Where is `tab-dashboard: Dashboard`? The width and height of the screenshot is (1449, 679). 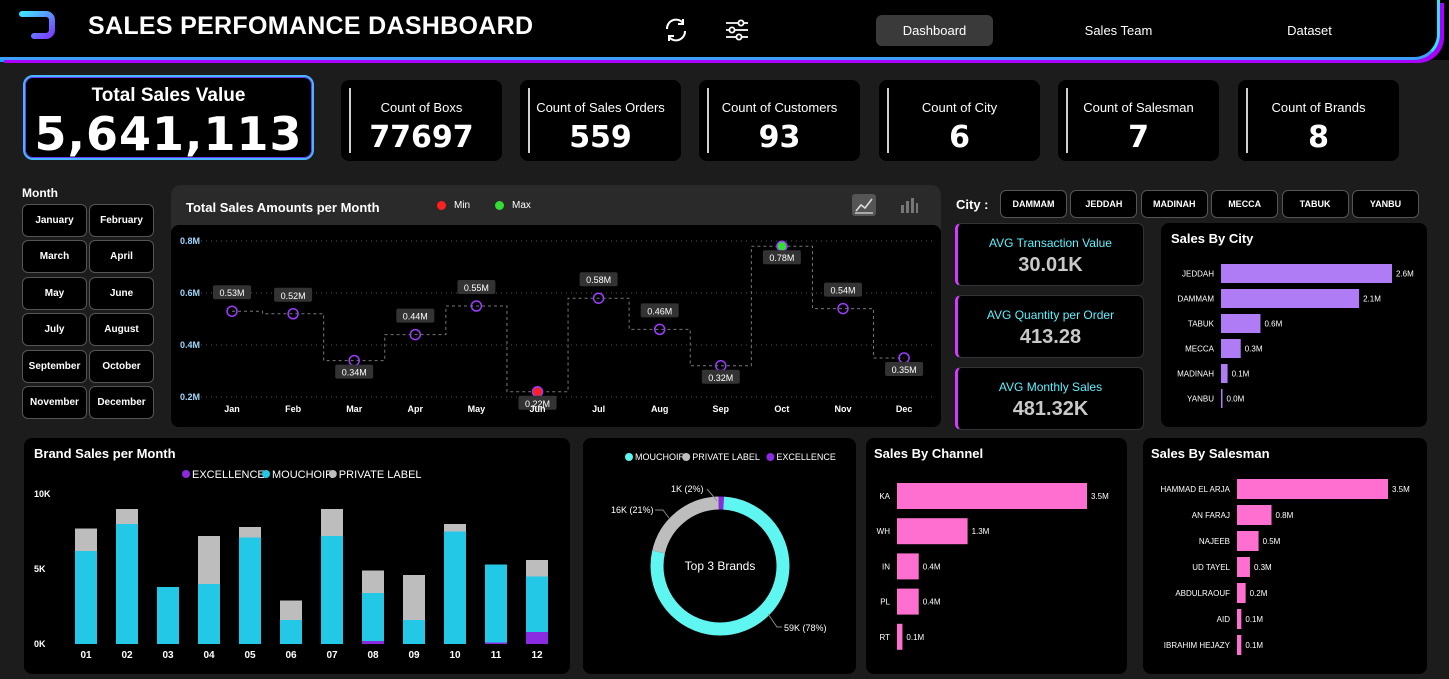 tab-dashboard: Dashboard is located at coordinates (934, 30).